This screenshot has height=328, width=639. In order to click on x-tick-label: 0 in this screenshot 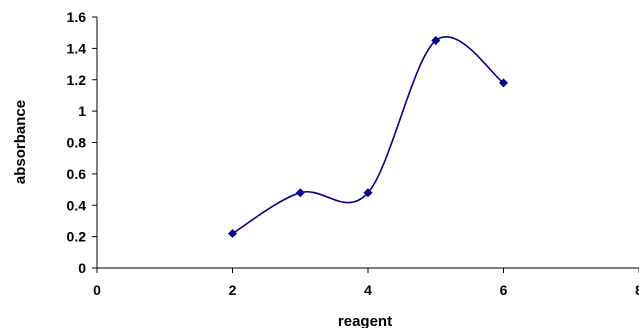, I will do `click(97, 290)`.